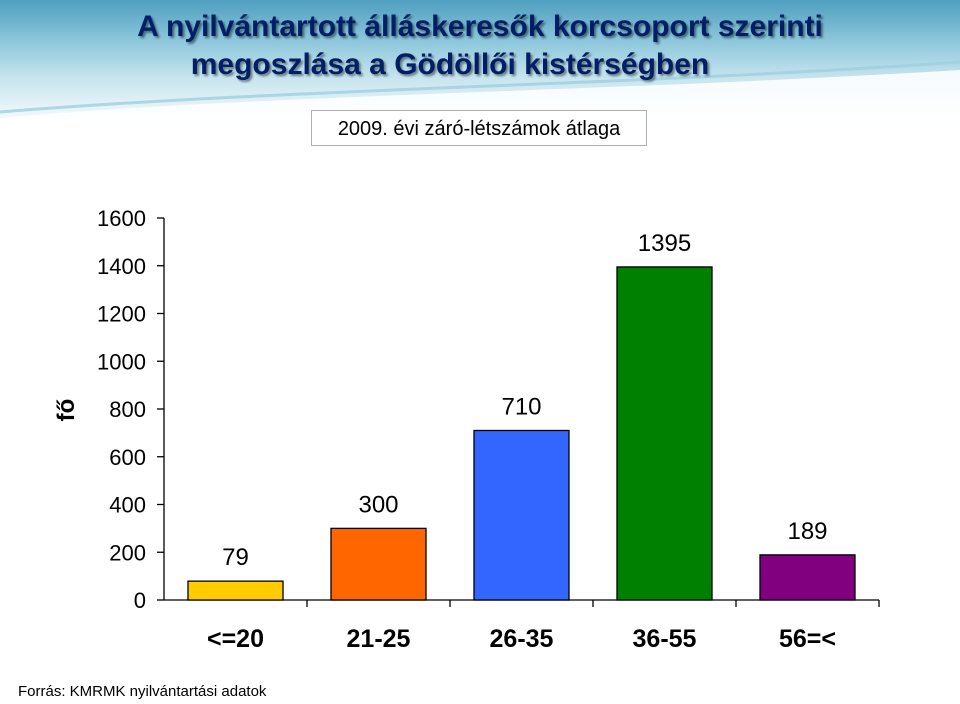  I want to click on x-tick-label: 21-25, so click(379, 639).